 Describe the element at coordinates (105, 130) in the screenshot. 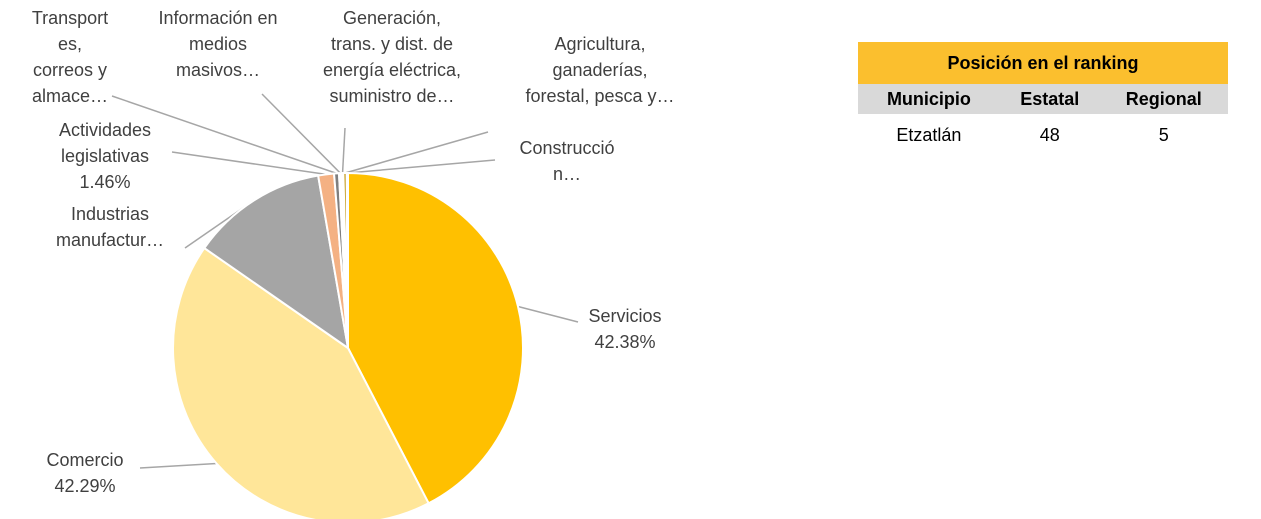

I see `label-line: Actividades` at that location.